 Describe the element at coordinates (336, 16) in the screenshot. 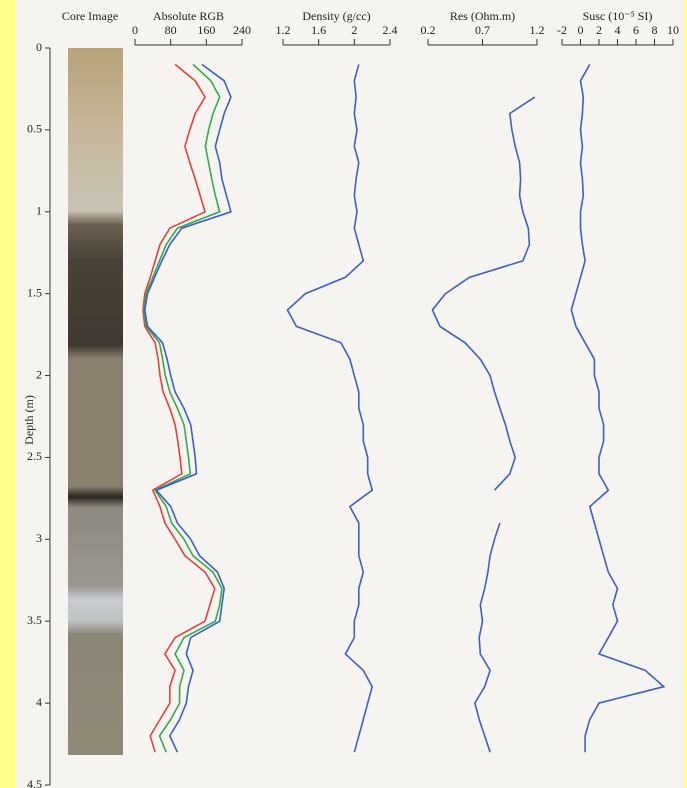

I see `panel-title: Density (g/cc)` at that location.